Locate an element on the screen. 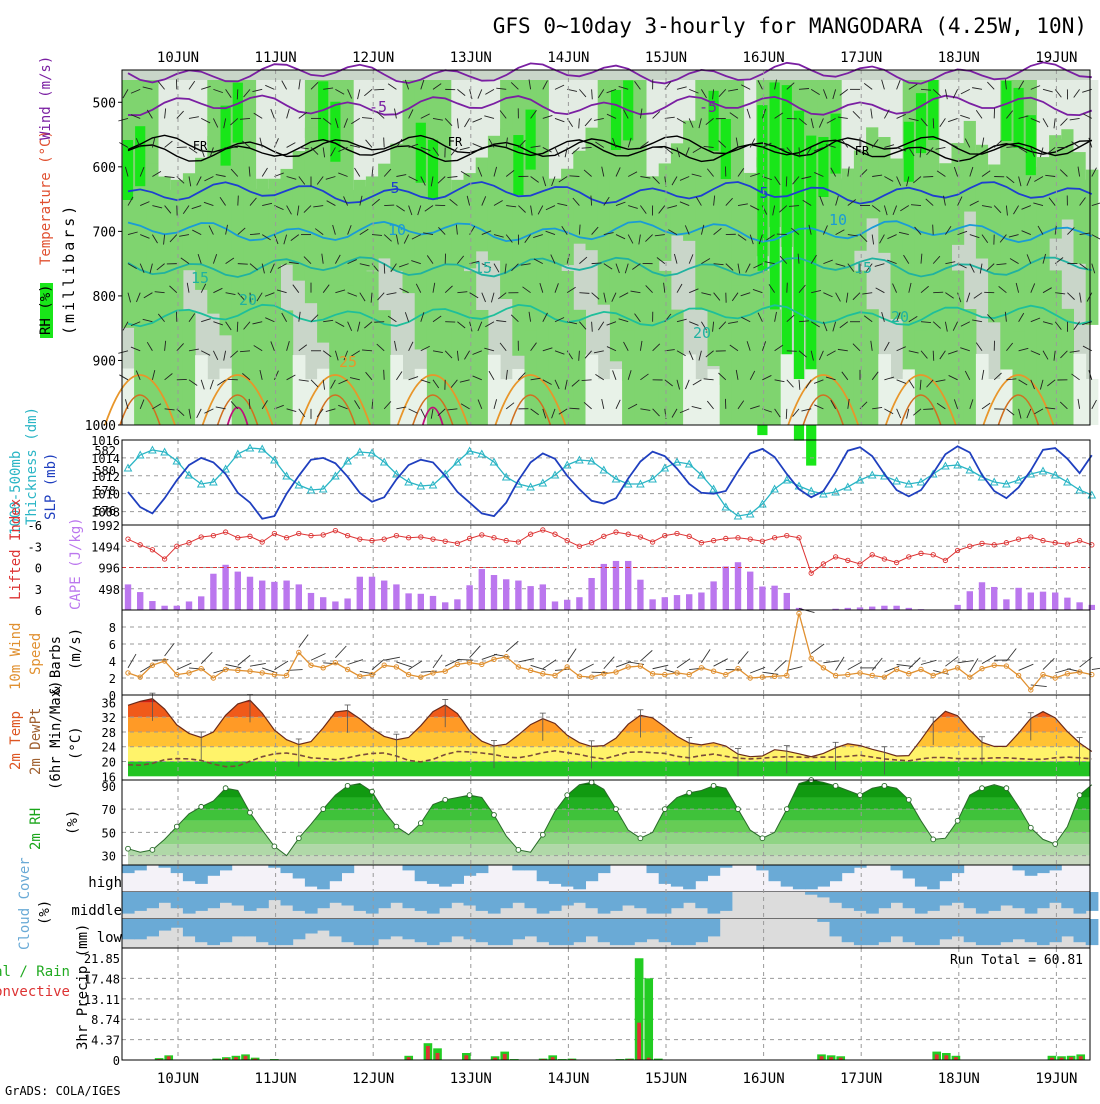 The height and width of the screenshot is (1104, 1100). temp-tick-label: 28 is located at coordinates (109, 733).